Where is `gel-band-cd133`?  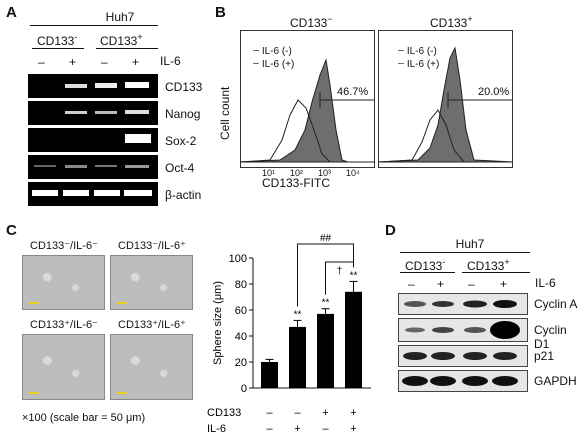 gel-band-cd133 is located at coordinates (93, 86).